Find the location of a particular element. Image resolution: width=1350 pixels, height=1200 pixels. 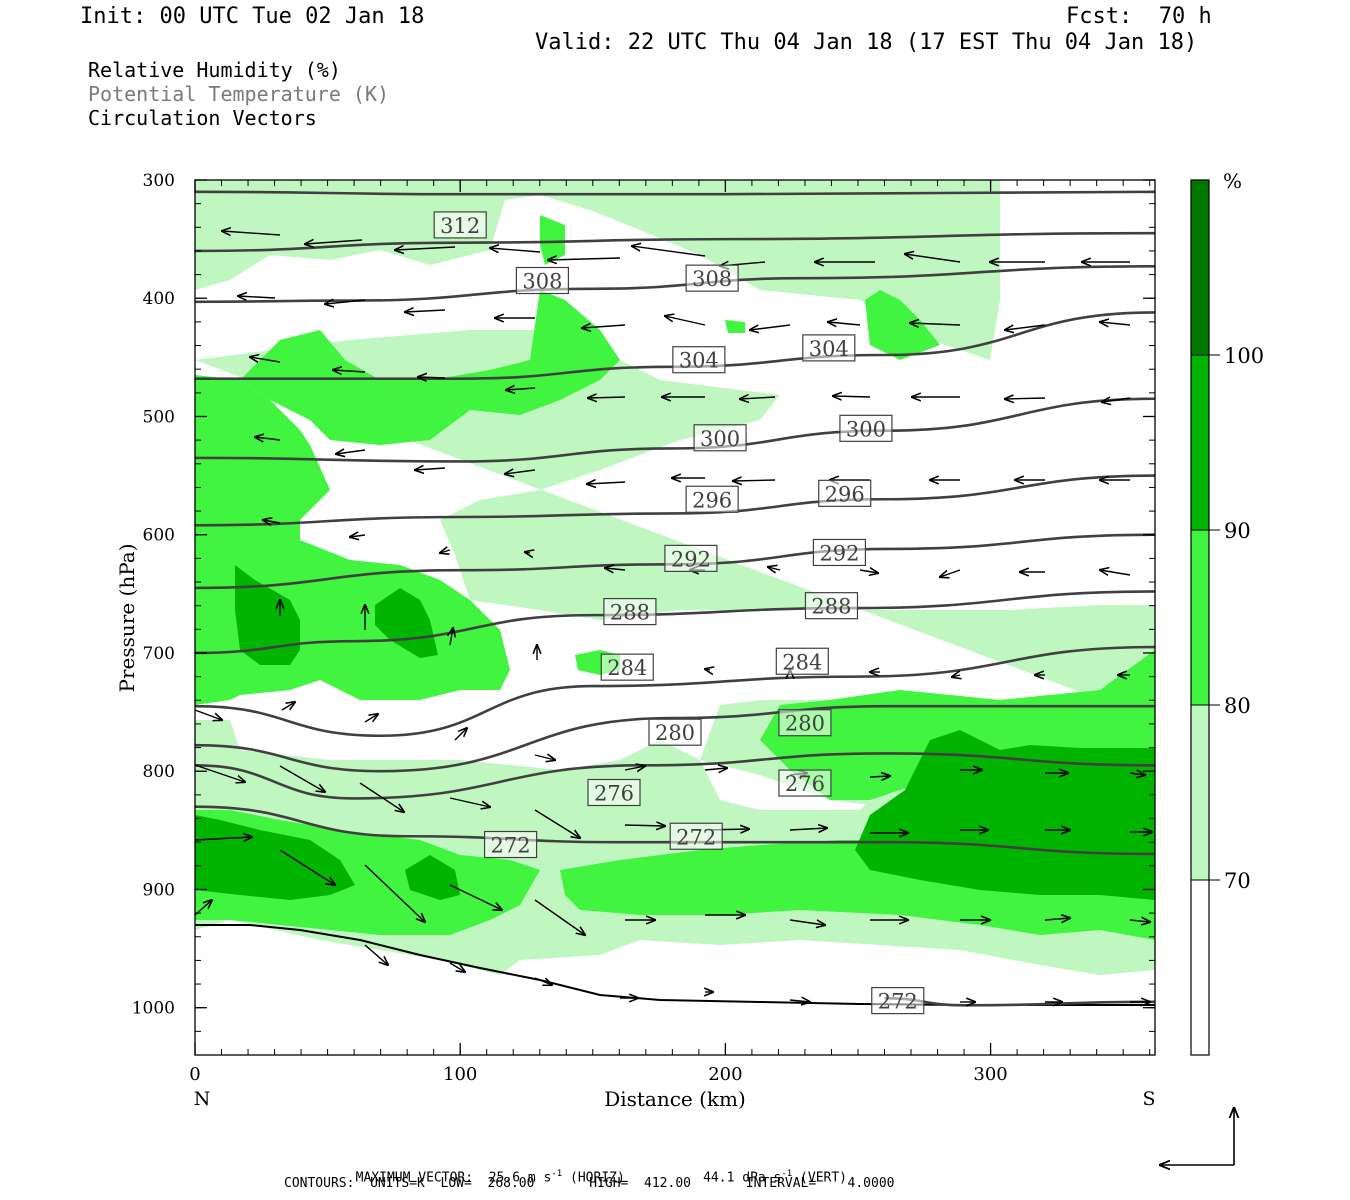

rh-70-region-upper is located at coordinates (597, 270).